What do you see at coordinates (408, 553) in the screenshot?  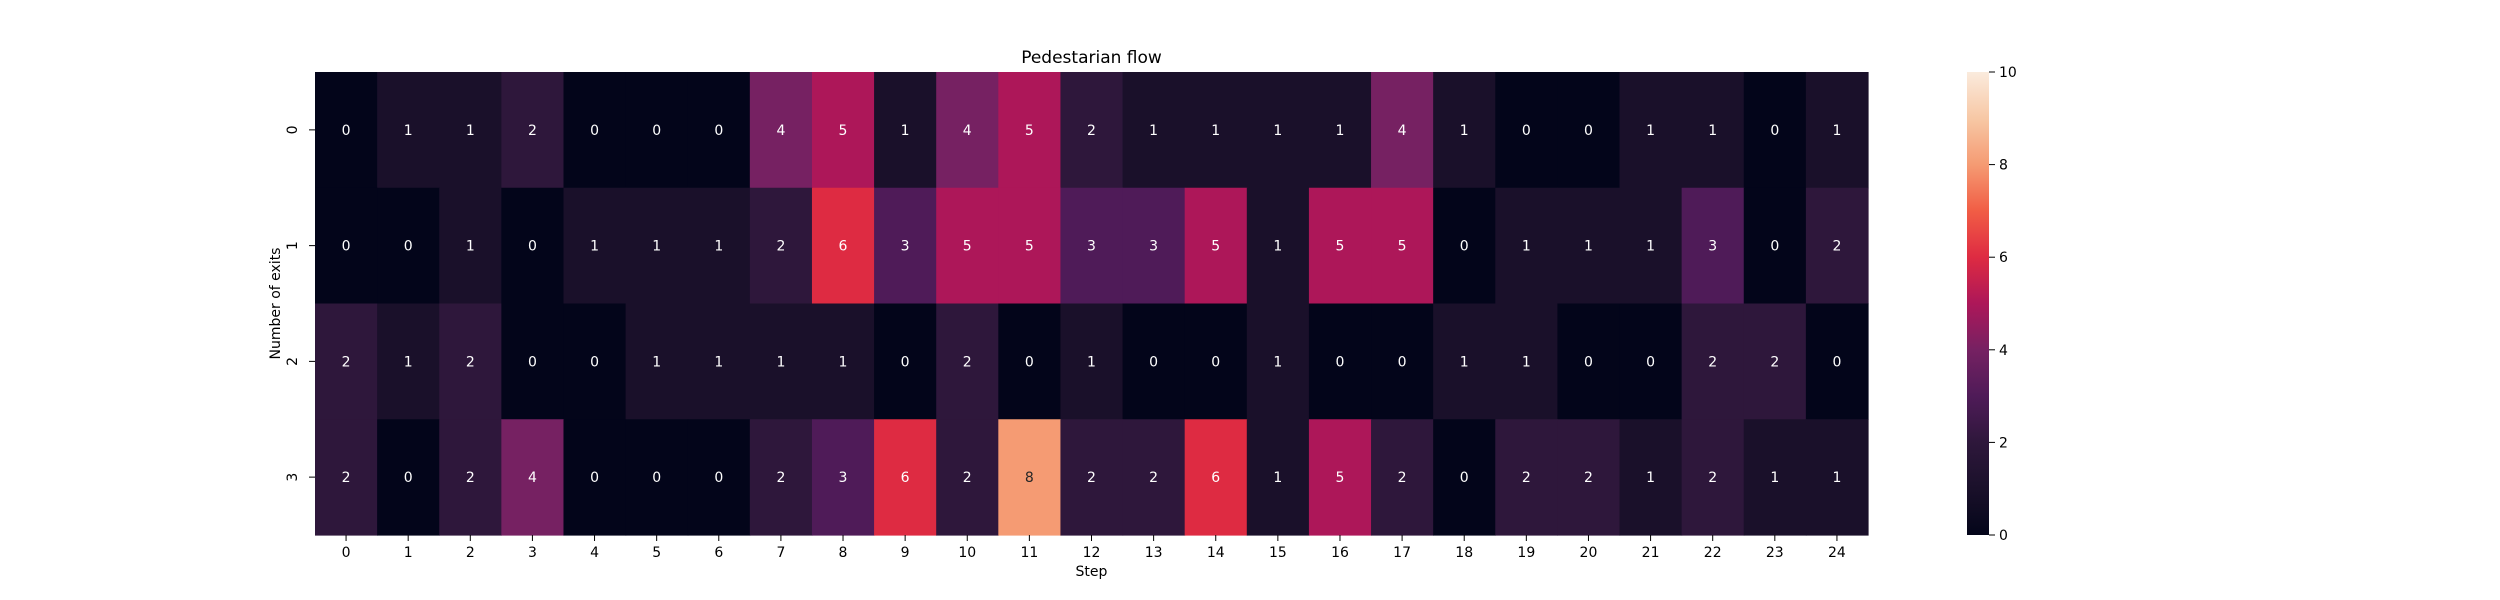 I see `x-tick-label: 1` at bounding box center [408, 553].